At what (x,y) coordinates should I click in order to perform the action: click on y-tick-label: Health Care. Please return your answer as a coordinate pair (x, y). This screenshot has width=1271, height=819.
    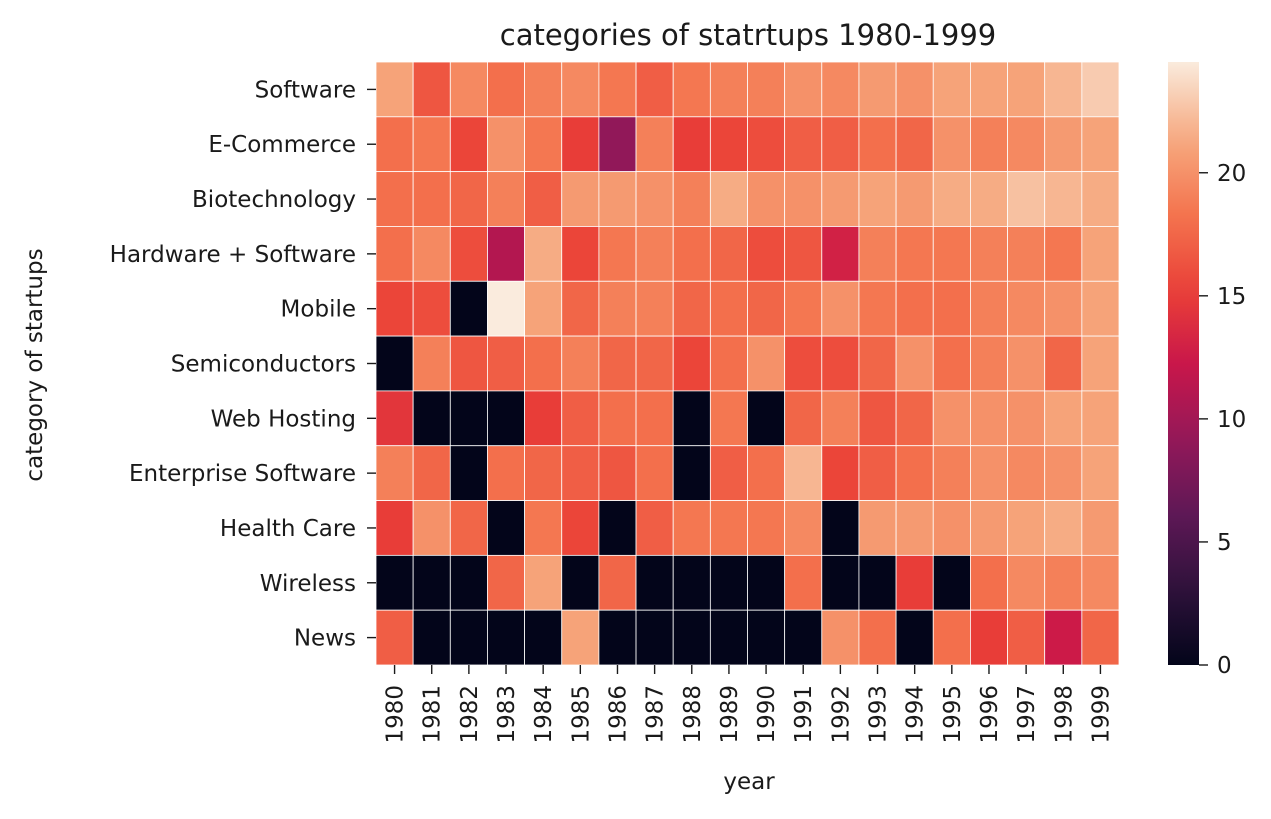
    Looking at the image, I should click on (288, 529).